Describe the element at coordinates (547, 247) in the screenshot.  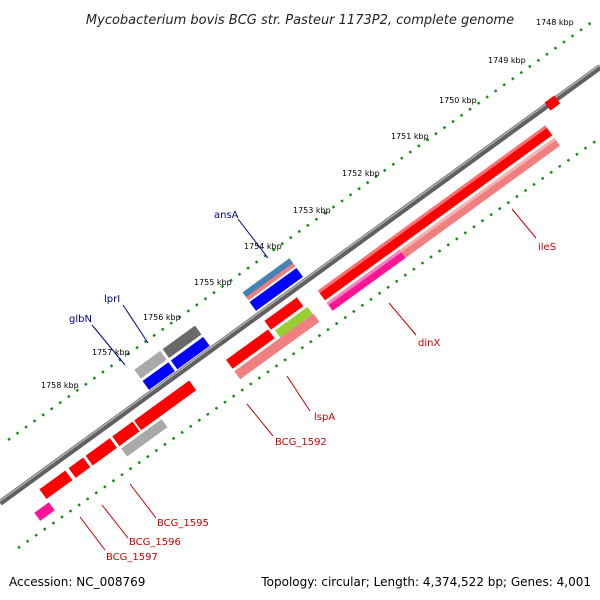
I see `label-ileS: ileS` at that location.